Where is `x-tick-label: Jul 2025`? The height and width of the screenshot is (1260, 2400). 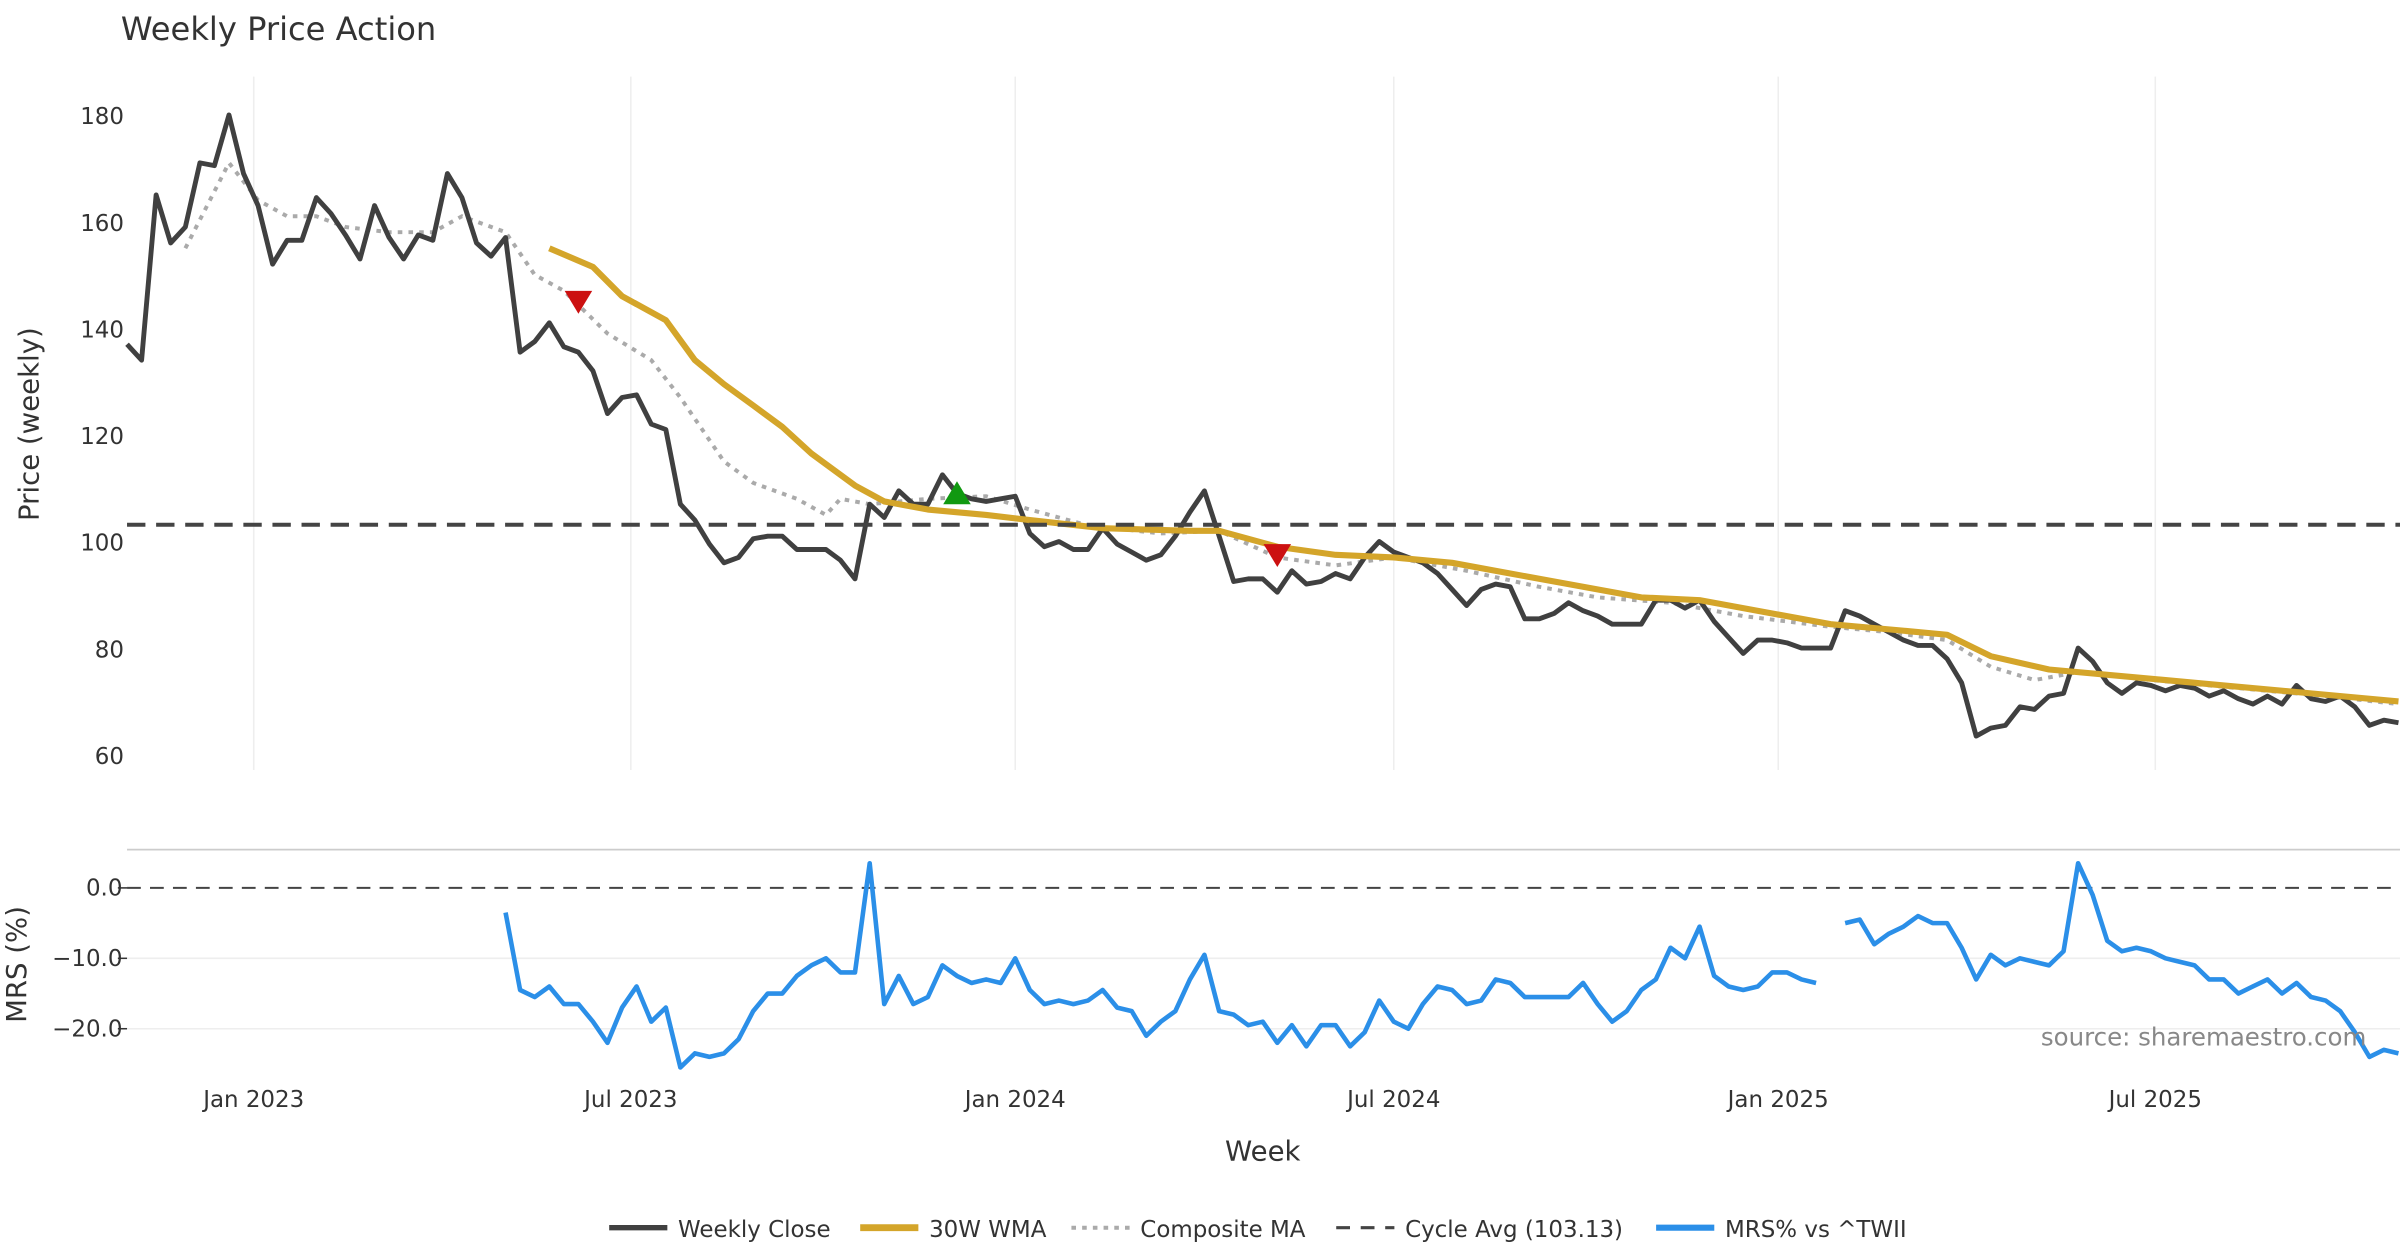 x-tick-label: Jul 2025 is located at coordinates (2154, 1100).